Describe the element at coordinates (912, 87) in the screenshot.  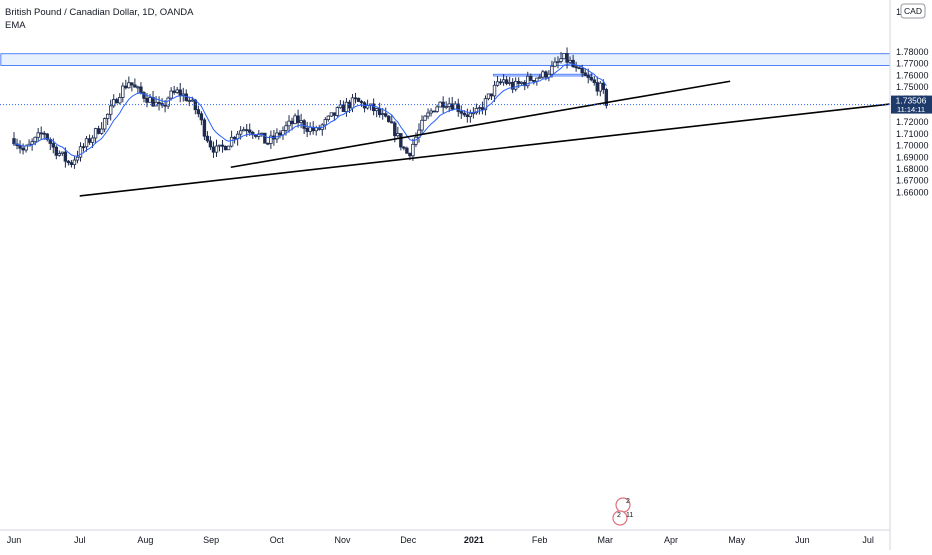
I see `price-tick-label: 1.75000` at that location.